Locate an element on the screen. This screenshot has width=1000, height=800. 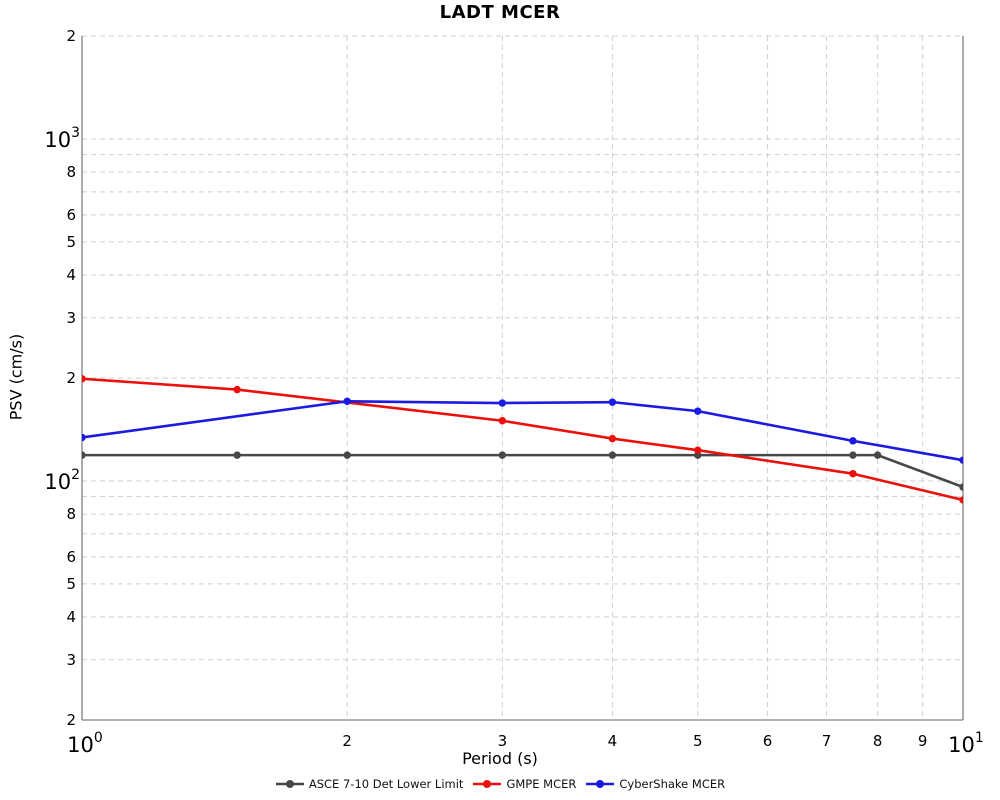
x-tick-label: 10¹ is located at coordinates (966, 743).